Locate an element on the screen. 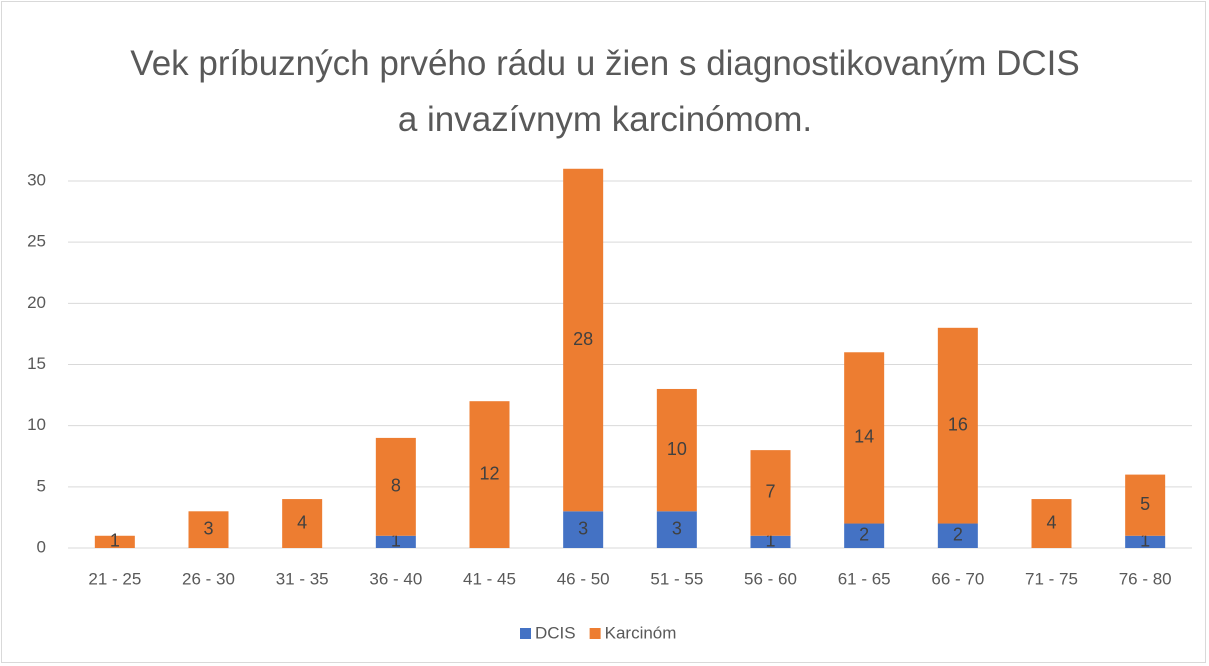 This screenshot has width=1209, height=666. y-tick-label: 0 is located at coordinates (41, 546).